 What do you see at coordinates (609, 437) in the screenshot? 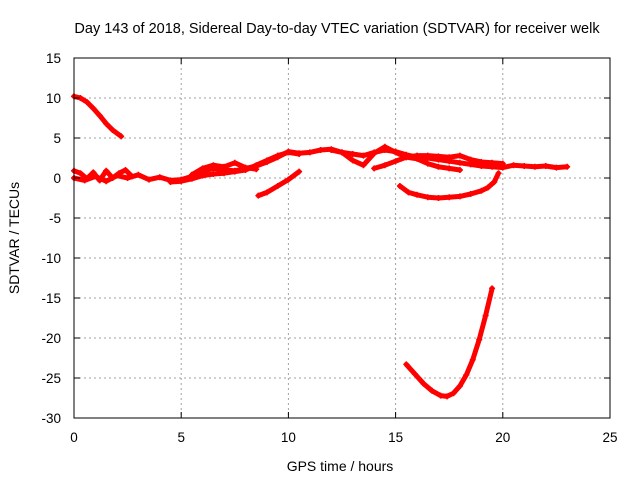
I see `x-tick-label: 25` at bounding box center [609, 437].